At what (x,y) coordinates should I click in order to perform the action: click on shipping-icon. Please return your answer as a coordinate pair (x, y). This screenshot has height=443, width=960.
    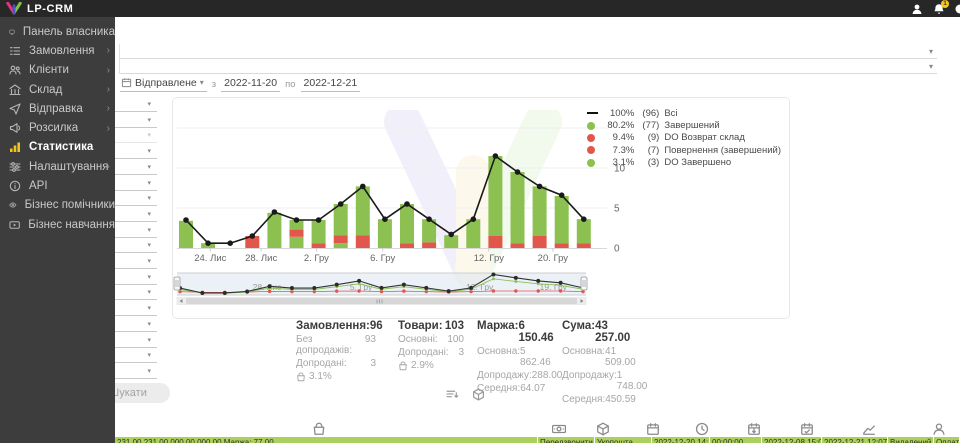
    Looking at the image, I should click on (15, 109).